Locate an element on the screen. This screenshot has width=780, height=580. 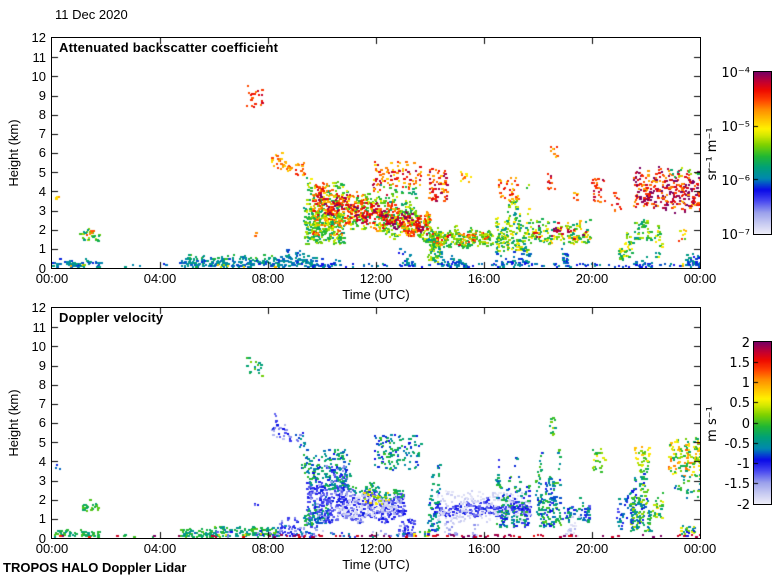
colorbar-tick-label: 10⁻⁴ is located at coordinates (735, 73).